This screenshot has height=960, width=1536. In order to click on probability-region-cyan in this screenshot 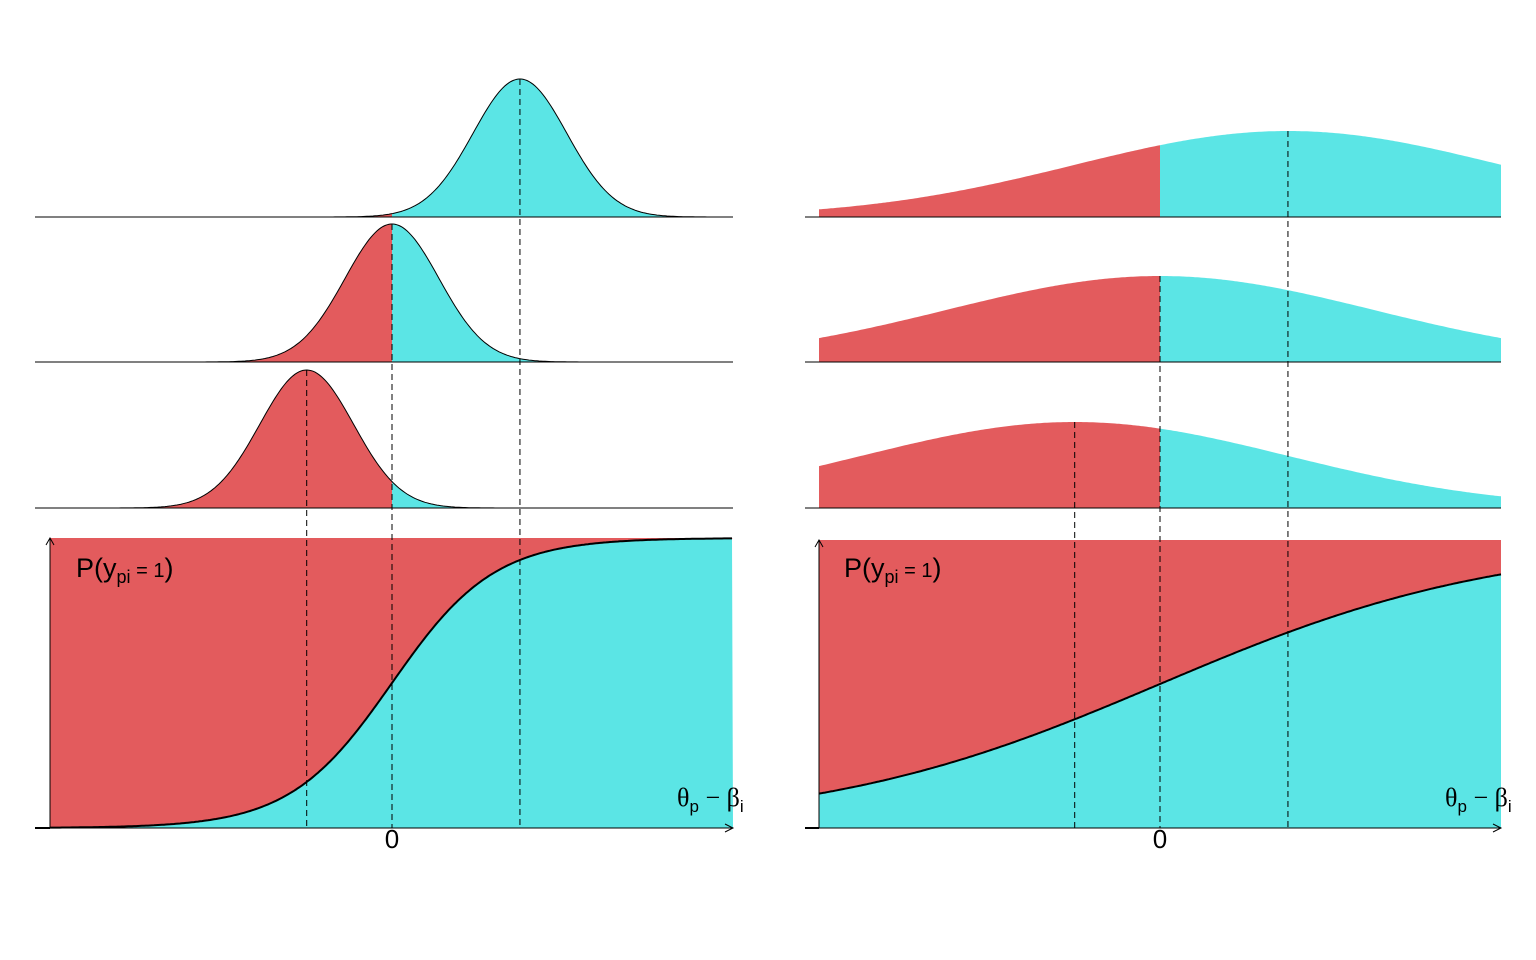, I will do `click(391, 683)`.